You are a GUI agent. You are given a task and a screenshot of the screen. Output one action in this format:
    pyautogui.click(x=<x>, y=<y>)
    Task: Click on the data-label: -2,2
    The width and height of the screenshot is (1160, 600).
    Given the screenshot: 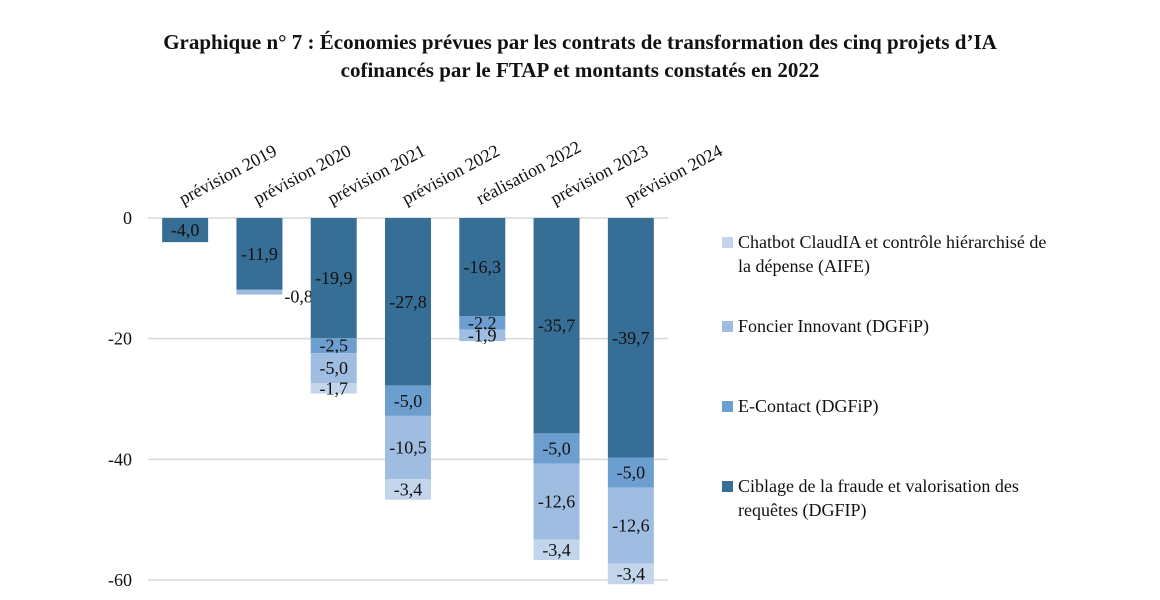 What is the action you would take?
    pyautogui.click(x=482, y=323)
    